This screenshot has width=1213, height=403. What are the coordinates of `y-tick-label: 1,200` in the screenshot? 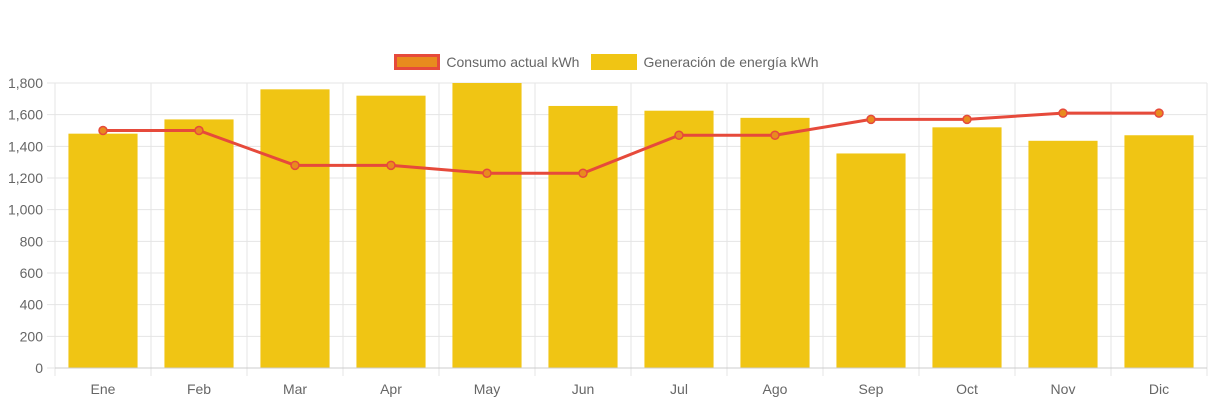 It's located at (25, 178).